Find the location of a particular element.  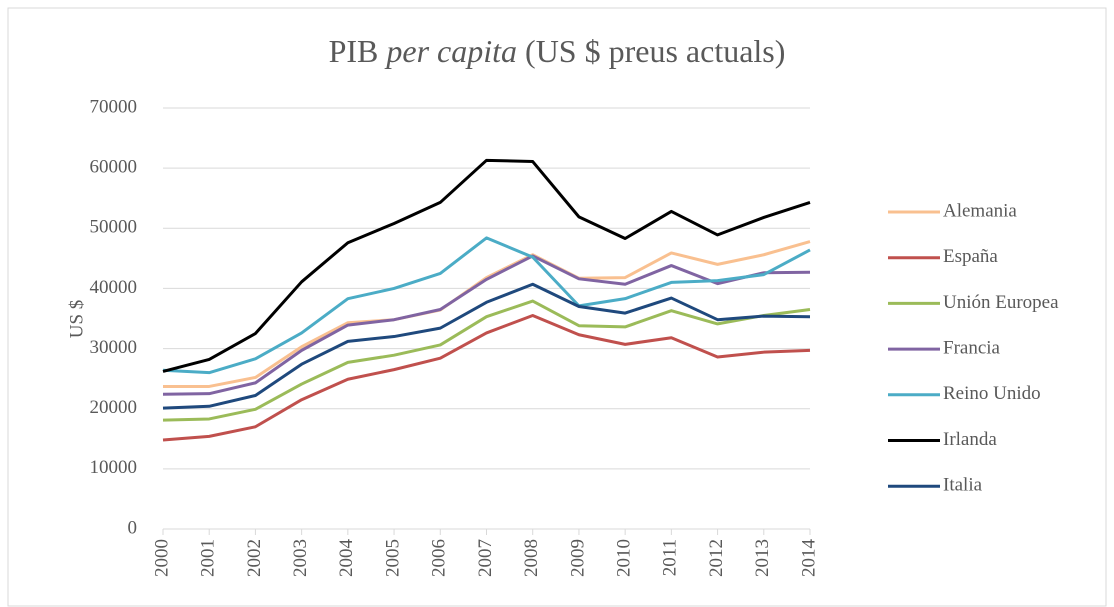

title-part: per capita is located at coordinates (450, 51).